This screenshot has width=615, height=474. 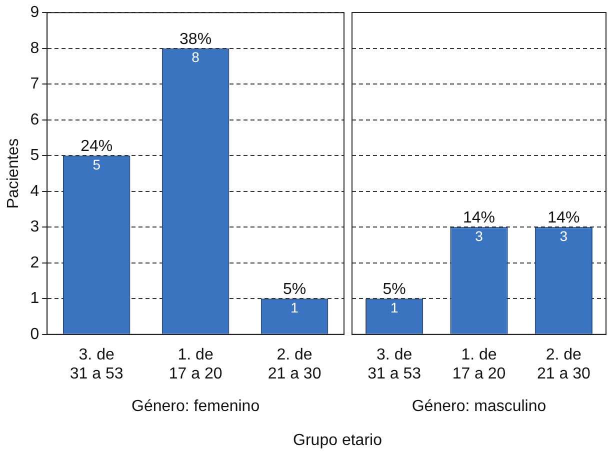 I want to click on y-tick-label: 0, so click(x=35, y=334).